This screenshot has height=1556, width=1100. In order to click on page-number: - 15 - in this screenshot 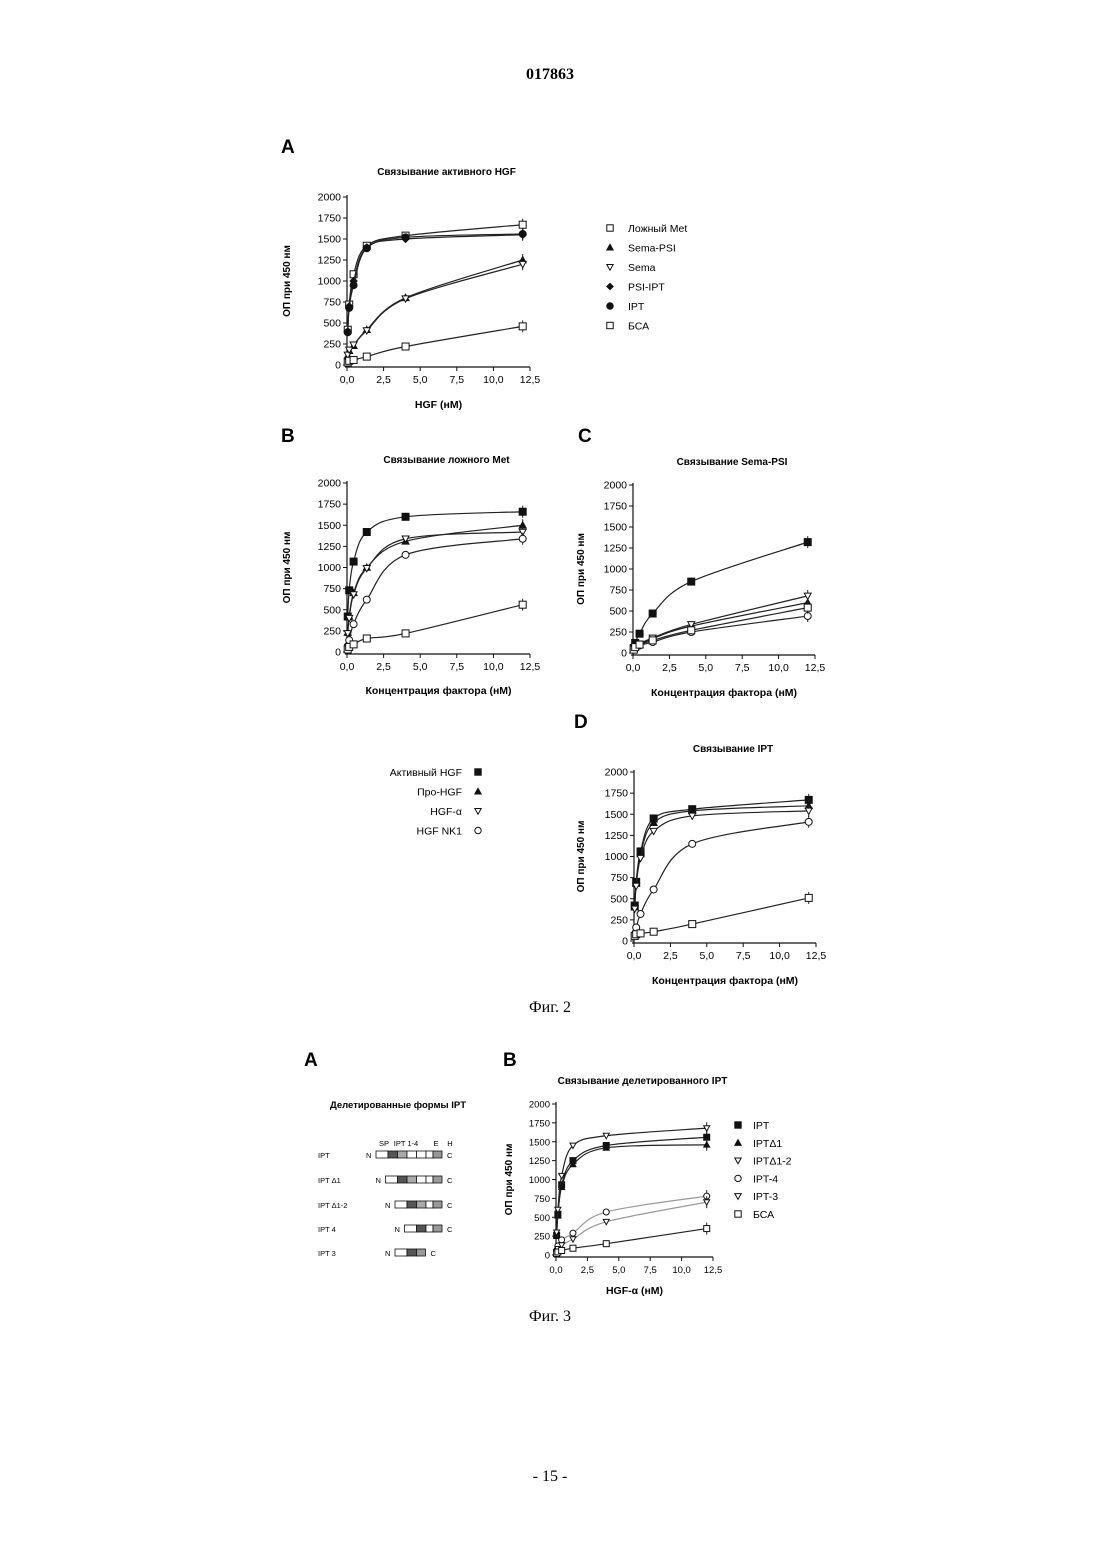, I will do `click(550, 1477)`.